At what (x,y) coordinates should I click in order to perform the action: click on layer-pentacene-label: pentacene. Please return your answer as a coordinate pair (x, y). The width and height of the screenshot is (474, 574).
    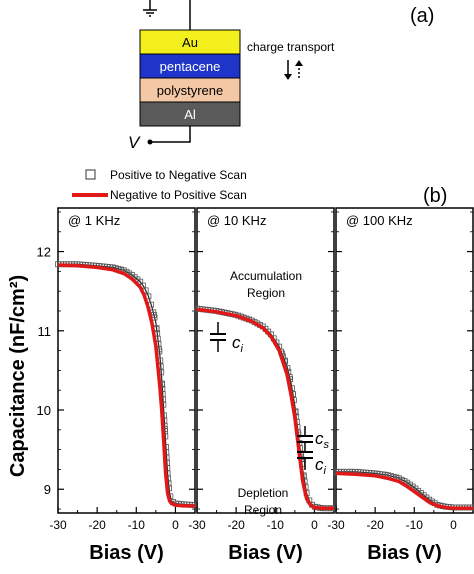
    Looking at the image, I should click on (190, 66).